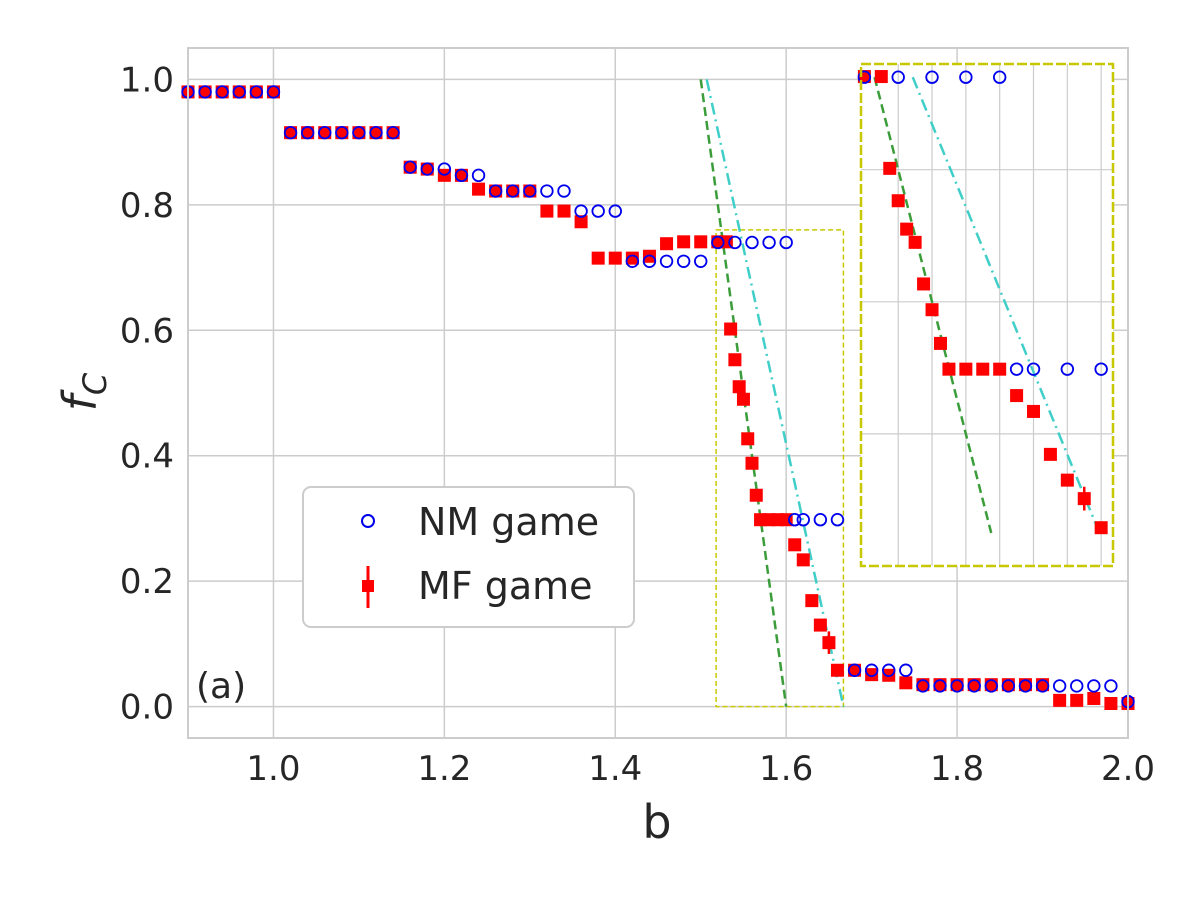 The image size is (1200, 900). What do you see at coordinates (615, 769) in the screenshot?
I see `x-tick-label: 1.4` at bounding box center [615, 769].